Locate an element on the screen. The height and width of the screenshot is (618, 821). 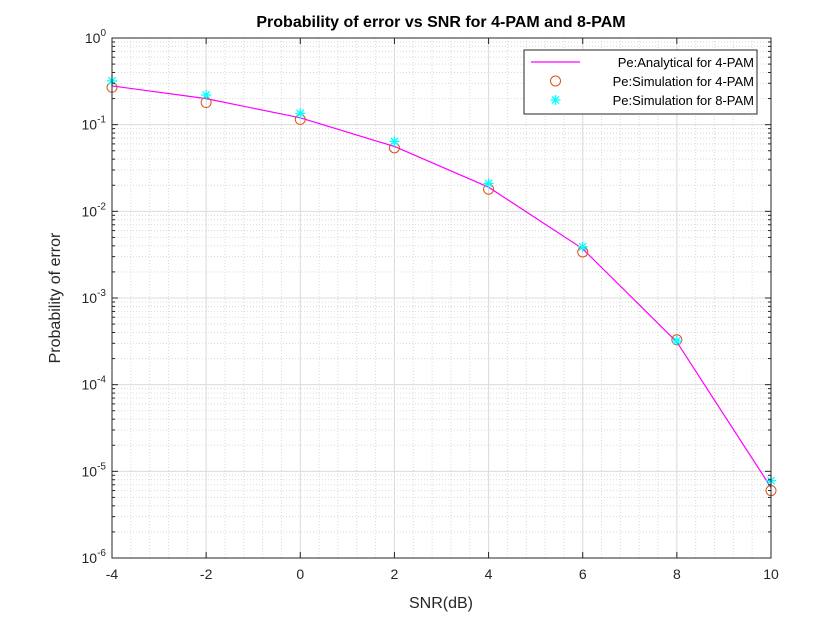
x-axis-label: SNR(dB) is located at coordinates (441, 603).